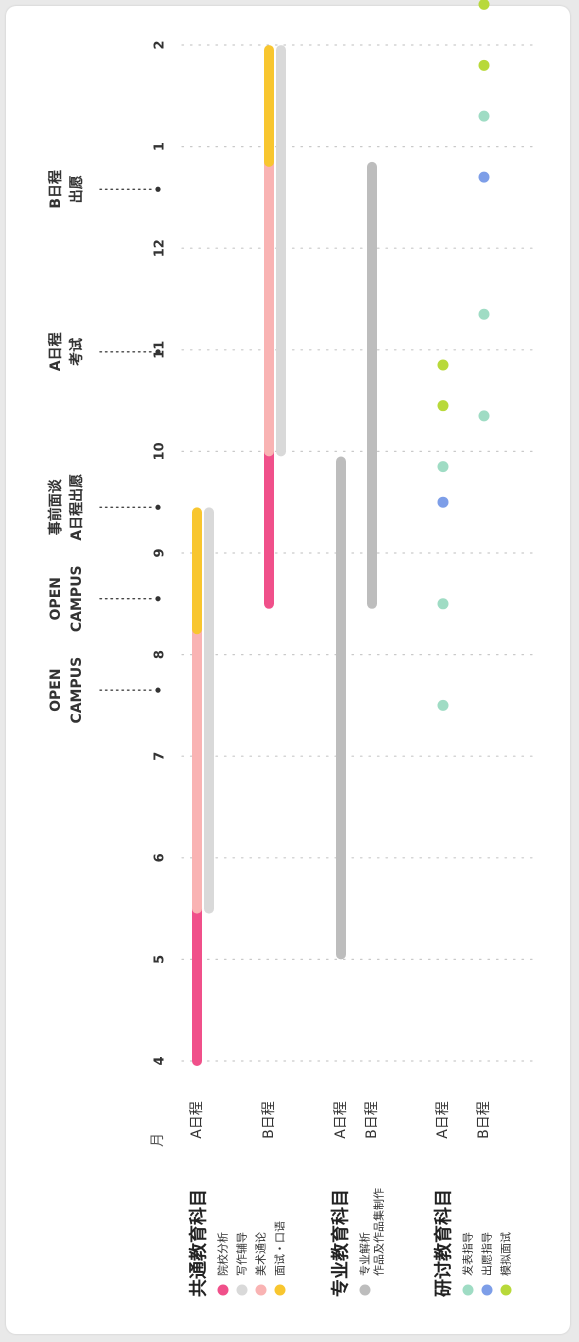 This screenshot has height=1342, width=579. Describe the element at coordinates (261, 1254) in the screenshot. I see `legend-label: 美术通论` at that location.